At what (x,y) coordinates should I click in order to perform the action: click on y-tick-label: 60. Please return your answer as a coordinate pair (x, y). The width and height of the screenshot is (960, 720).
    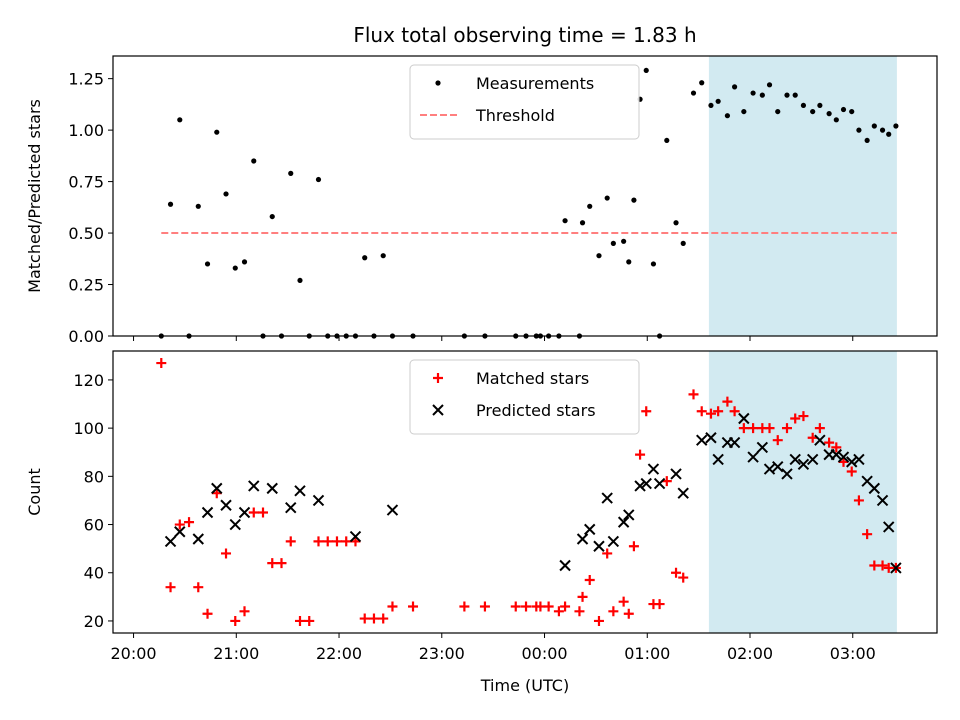
    Looking at the image, I should click on (94, 525).